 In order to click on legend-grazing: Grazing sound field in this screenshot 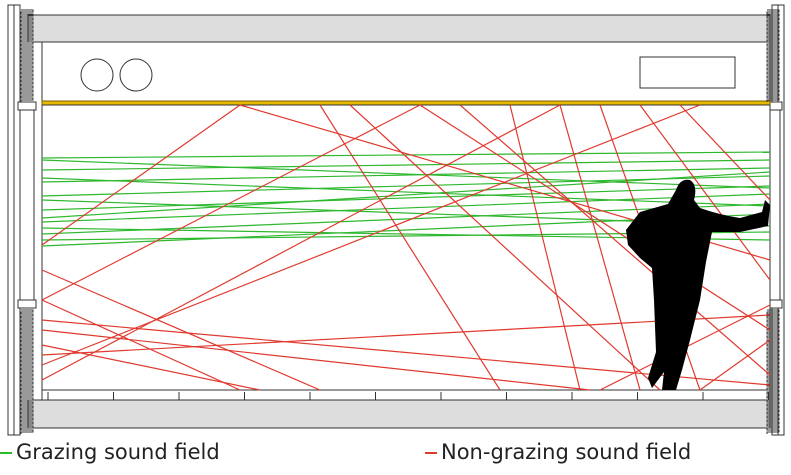, I will do `click(110, 452)`.